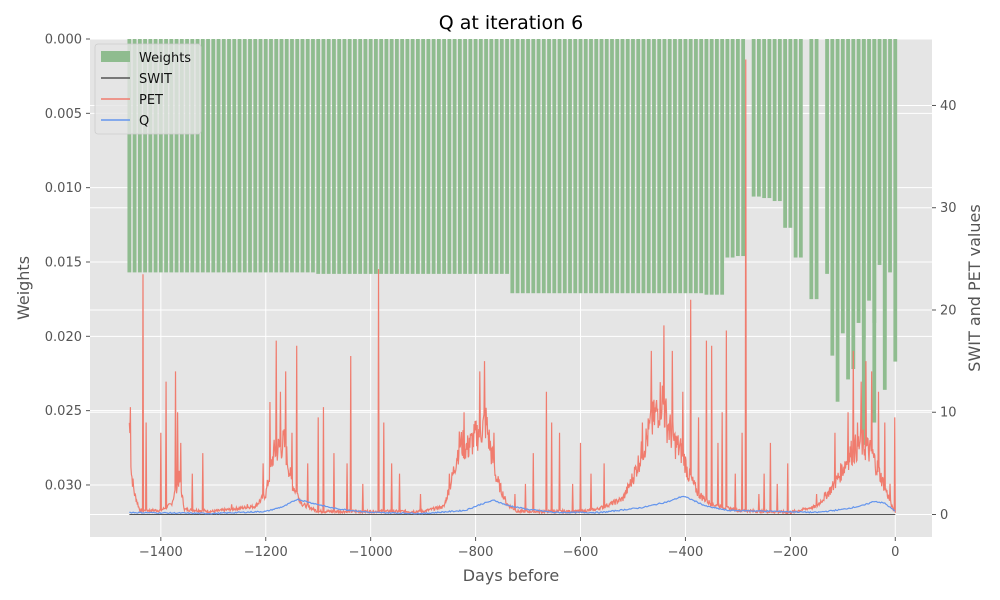 Image resolution: width=1000 pixels, height=600 pixels. I want to click on x-tick-label: −1200, so click(266, 552).